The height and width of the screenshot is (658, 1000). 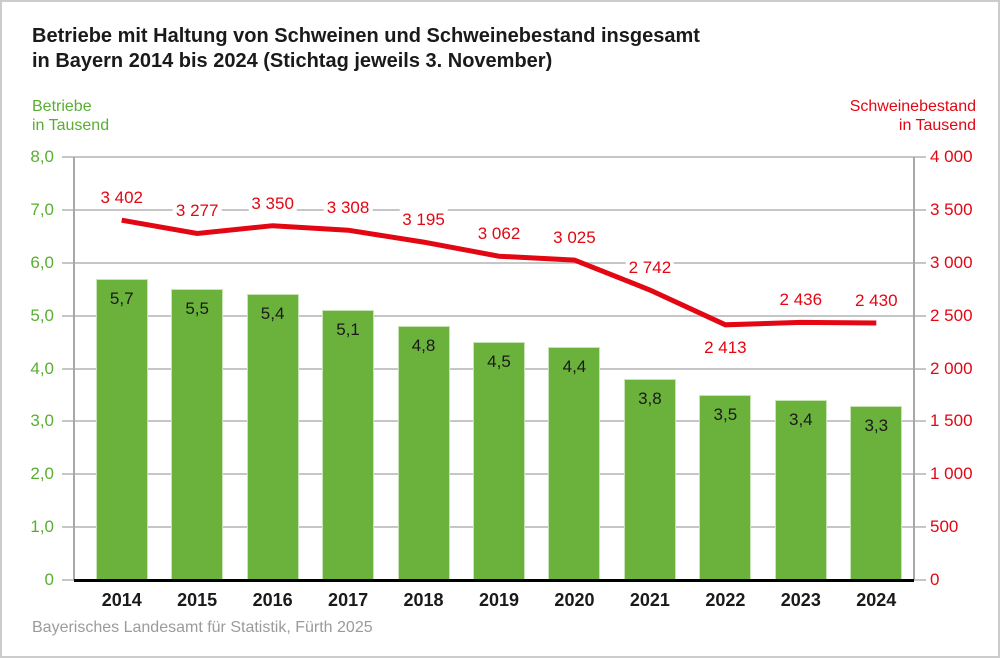 What do you see at coordinates (574, 367) in the screenshot?
I see `bar-value-label: 4,4` at bounding box center [574, 367].